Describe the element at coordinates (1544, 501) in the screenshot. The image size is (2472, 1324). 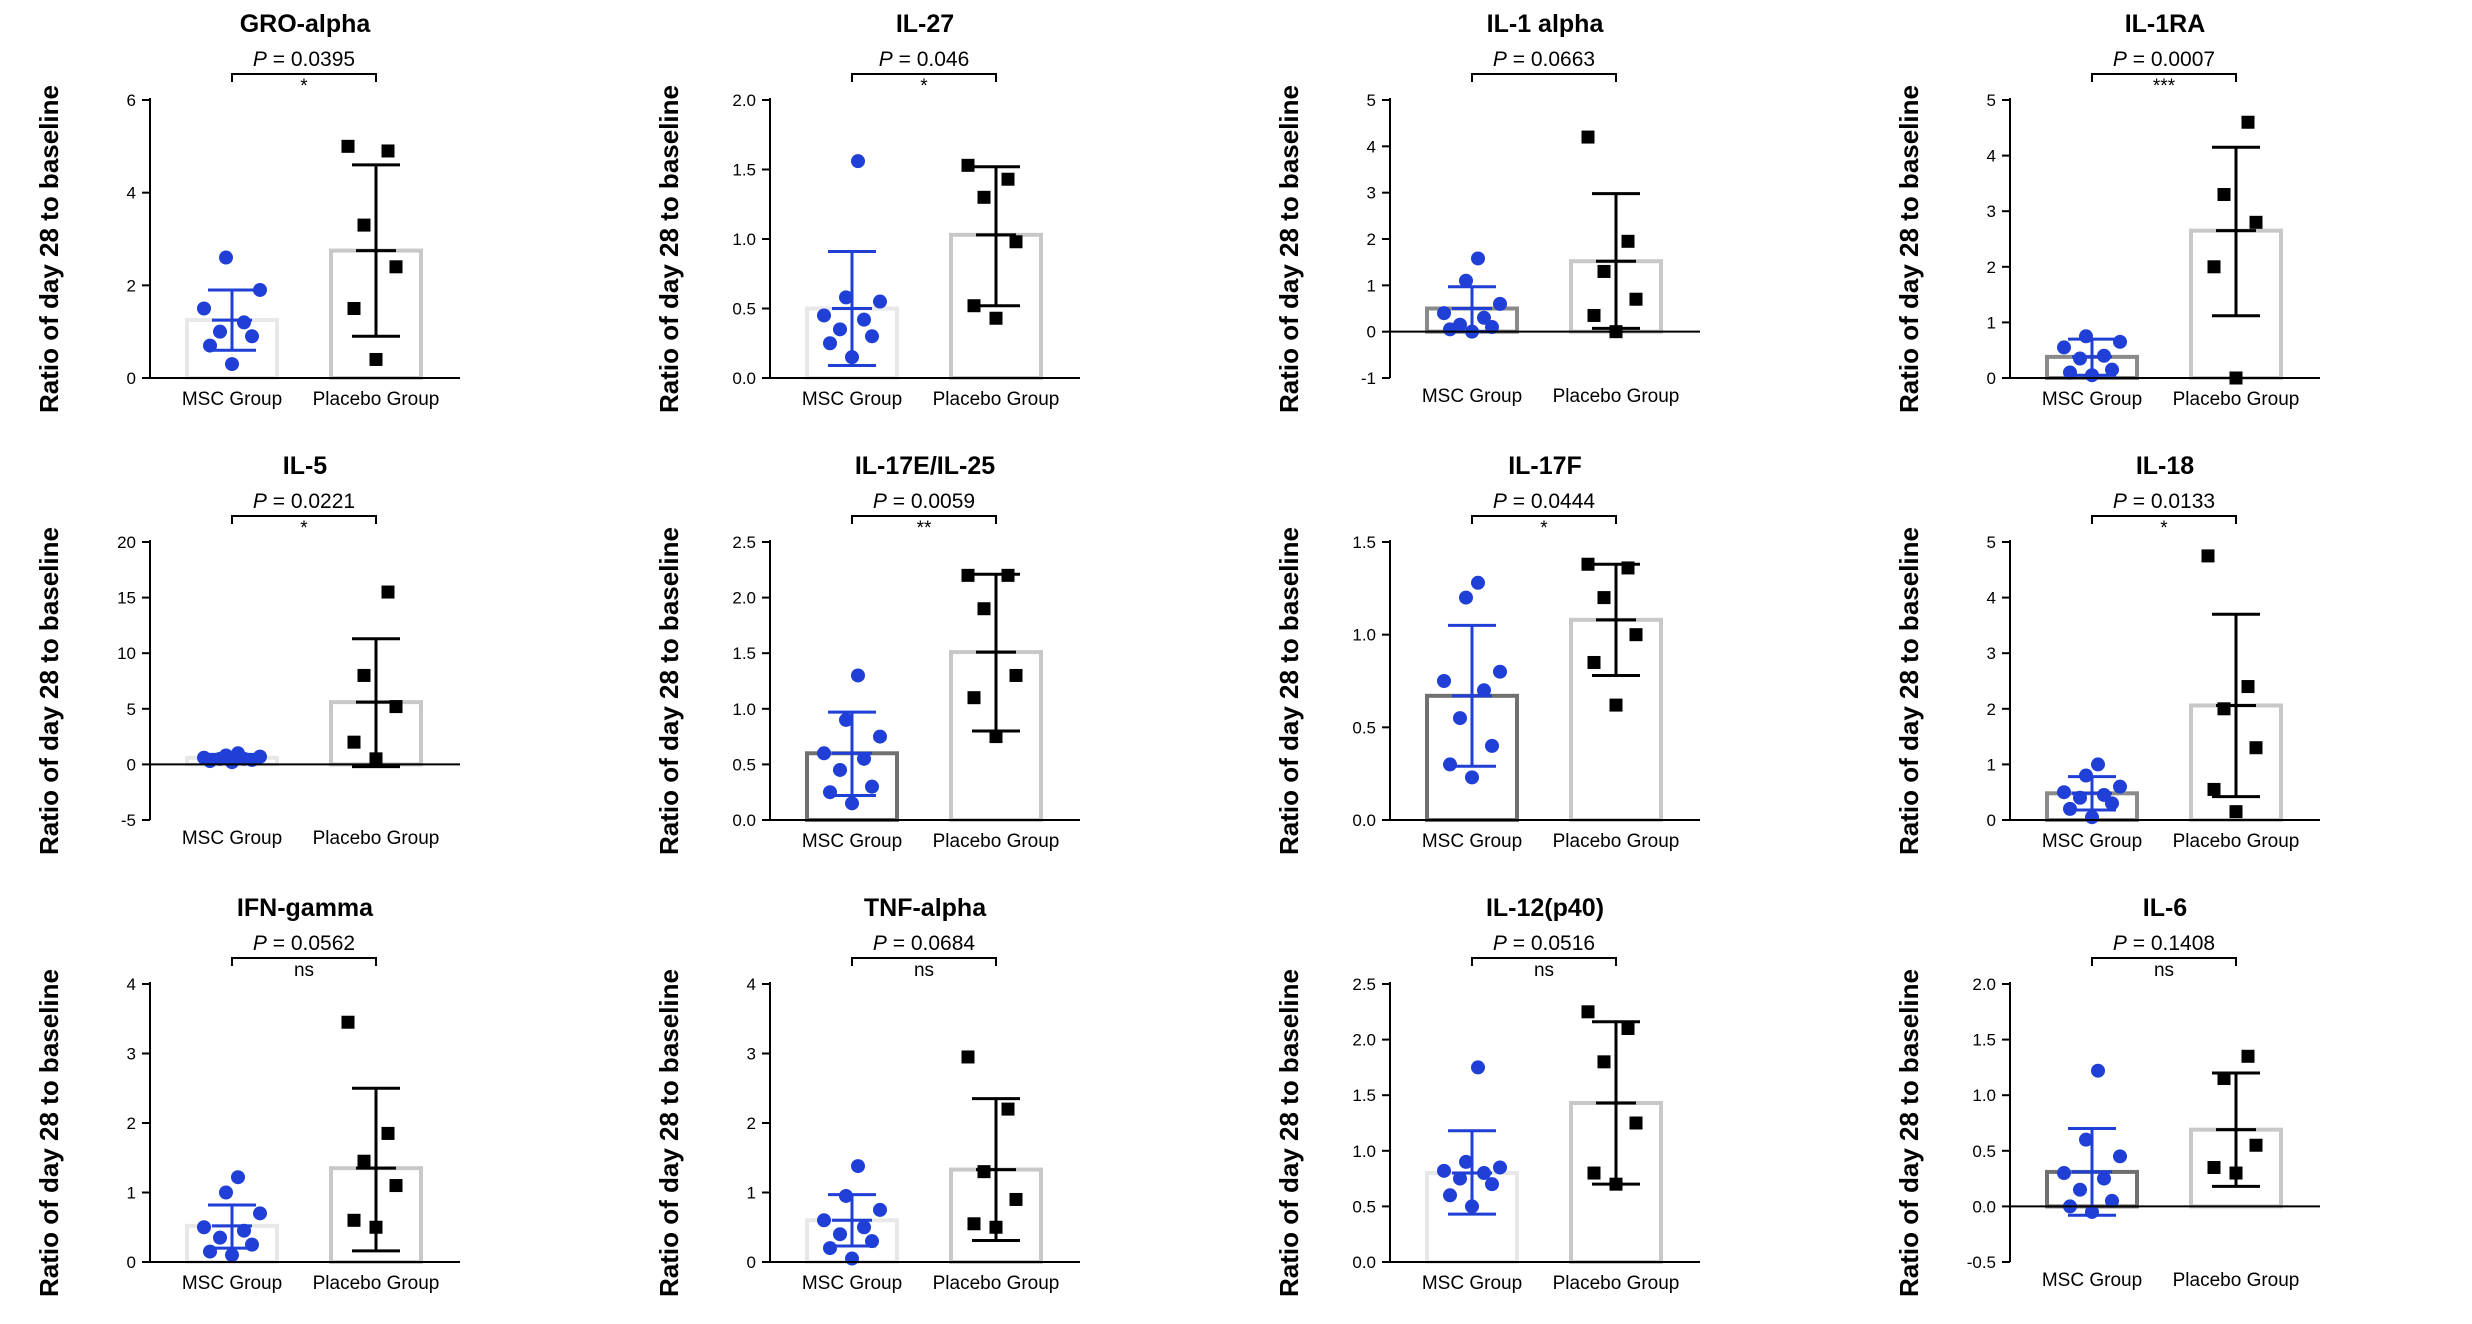
I see `p-value-label: P = 0.0444` at that location.